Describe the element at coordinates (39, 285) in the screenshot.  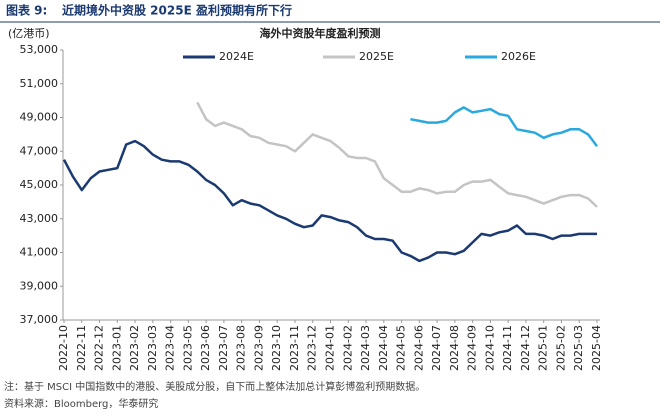
I see `y-tick-label: 39,000` at that location.